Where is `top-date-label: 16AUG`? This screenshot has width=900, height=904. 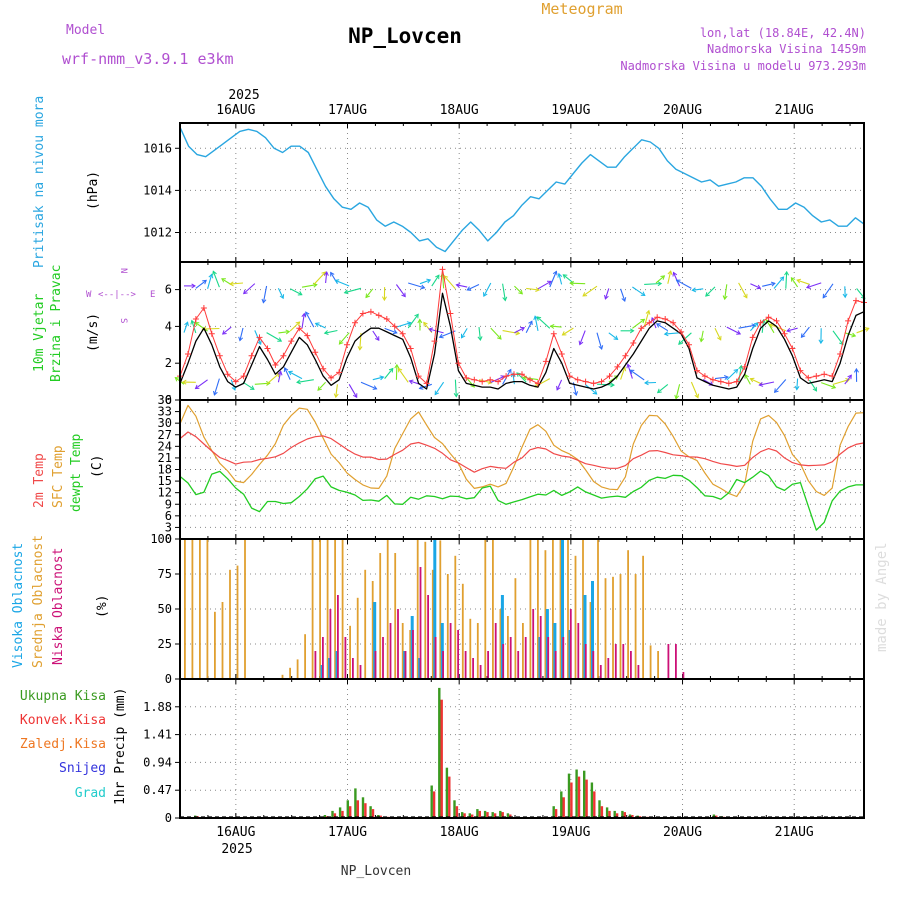
top-date-label: 16AUG is located at coordinates (235, 110).